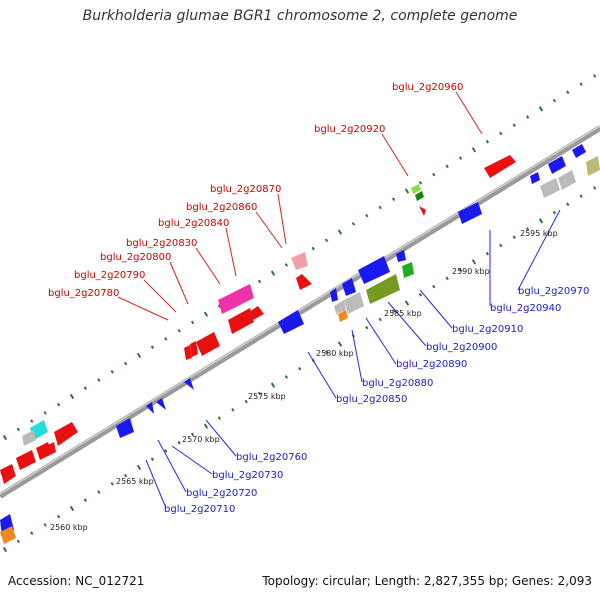 This screenshot has height=600, width=600. I want to click on gene-bglu_2g20790, so click(194, 349).